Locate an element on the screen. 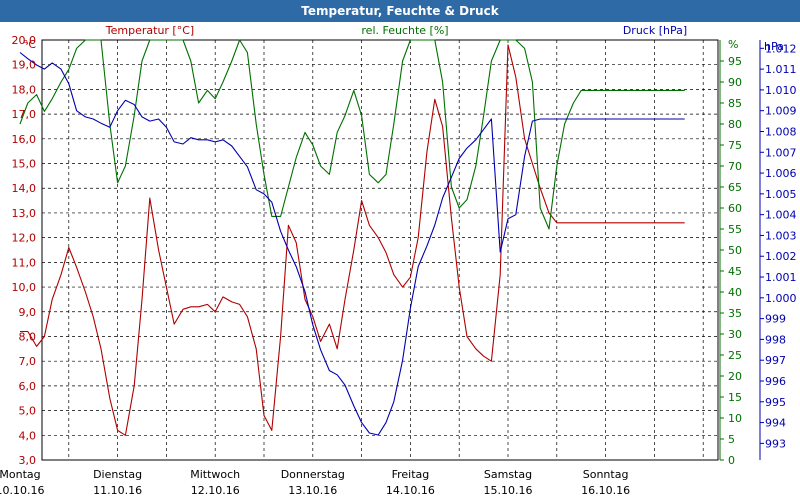 The height and width of the screenshot is (500, 800). pressure-tick-label: 996 is located at coordinates (775, 381).